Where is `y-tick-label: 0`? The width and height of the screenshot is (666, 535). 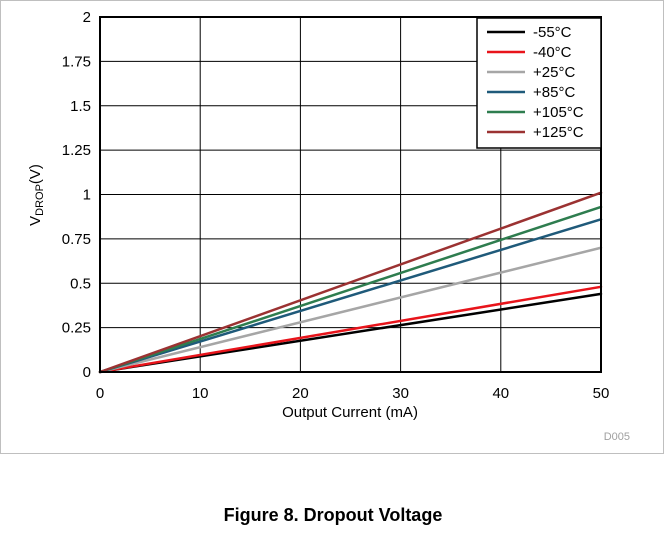
y-tick-label: 0 is located at coordinates (87, 372).